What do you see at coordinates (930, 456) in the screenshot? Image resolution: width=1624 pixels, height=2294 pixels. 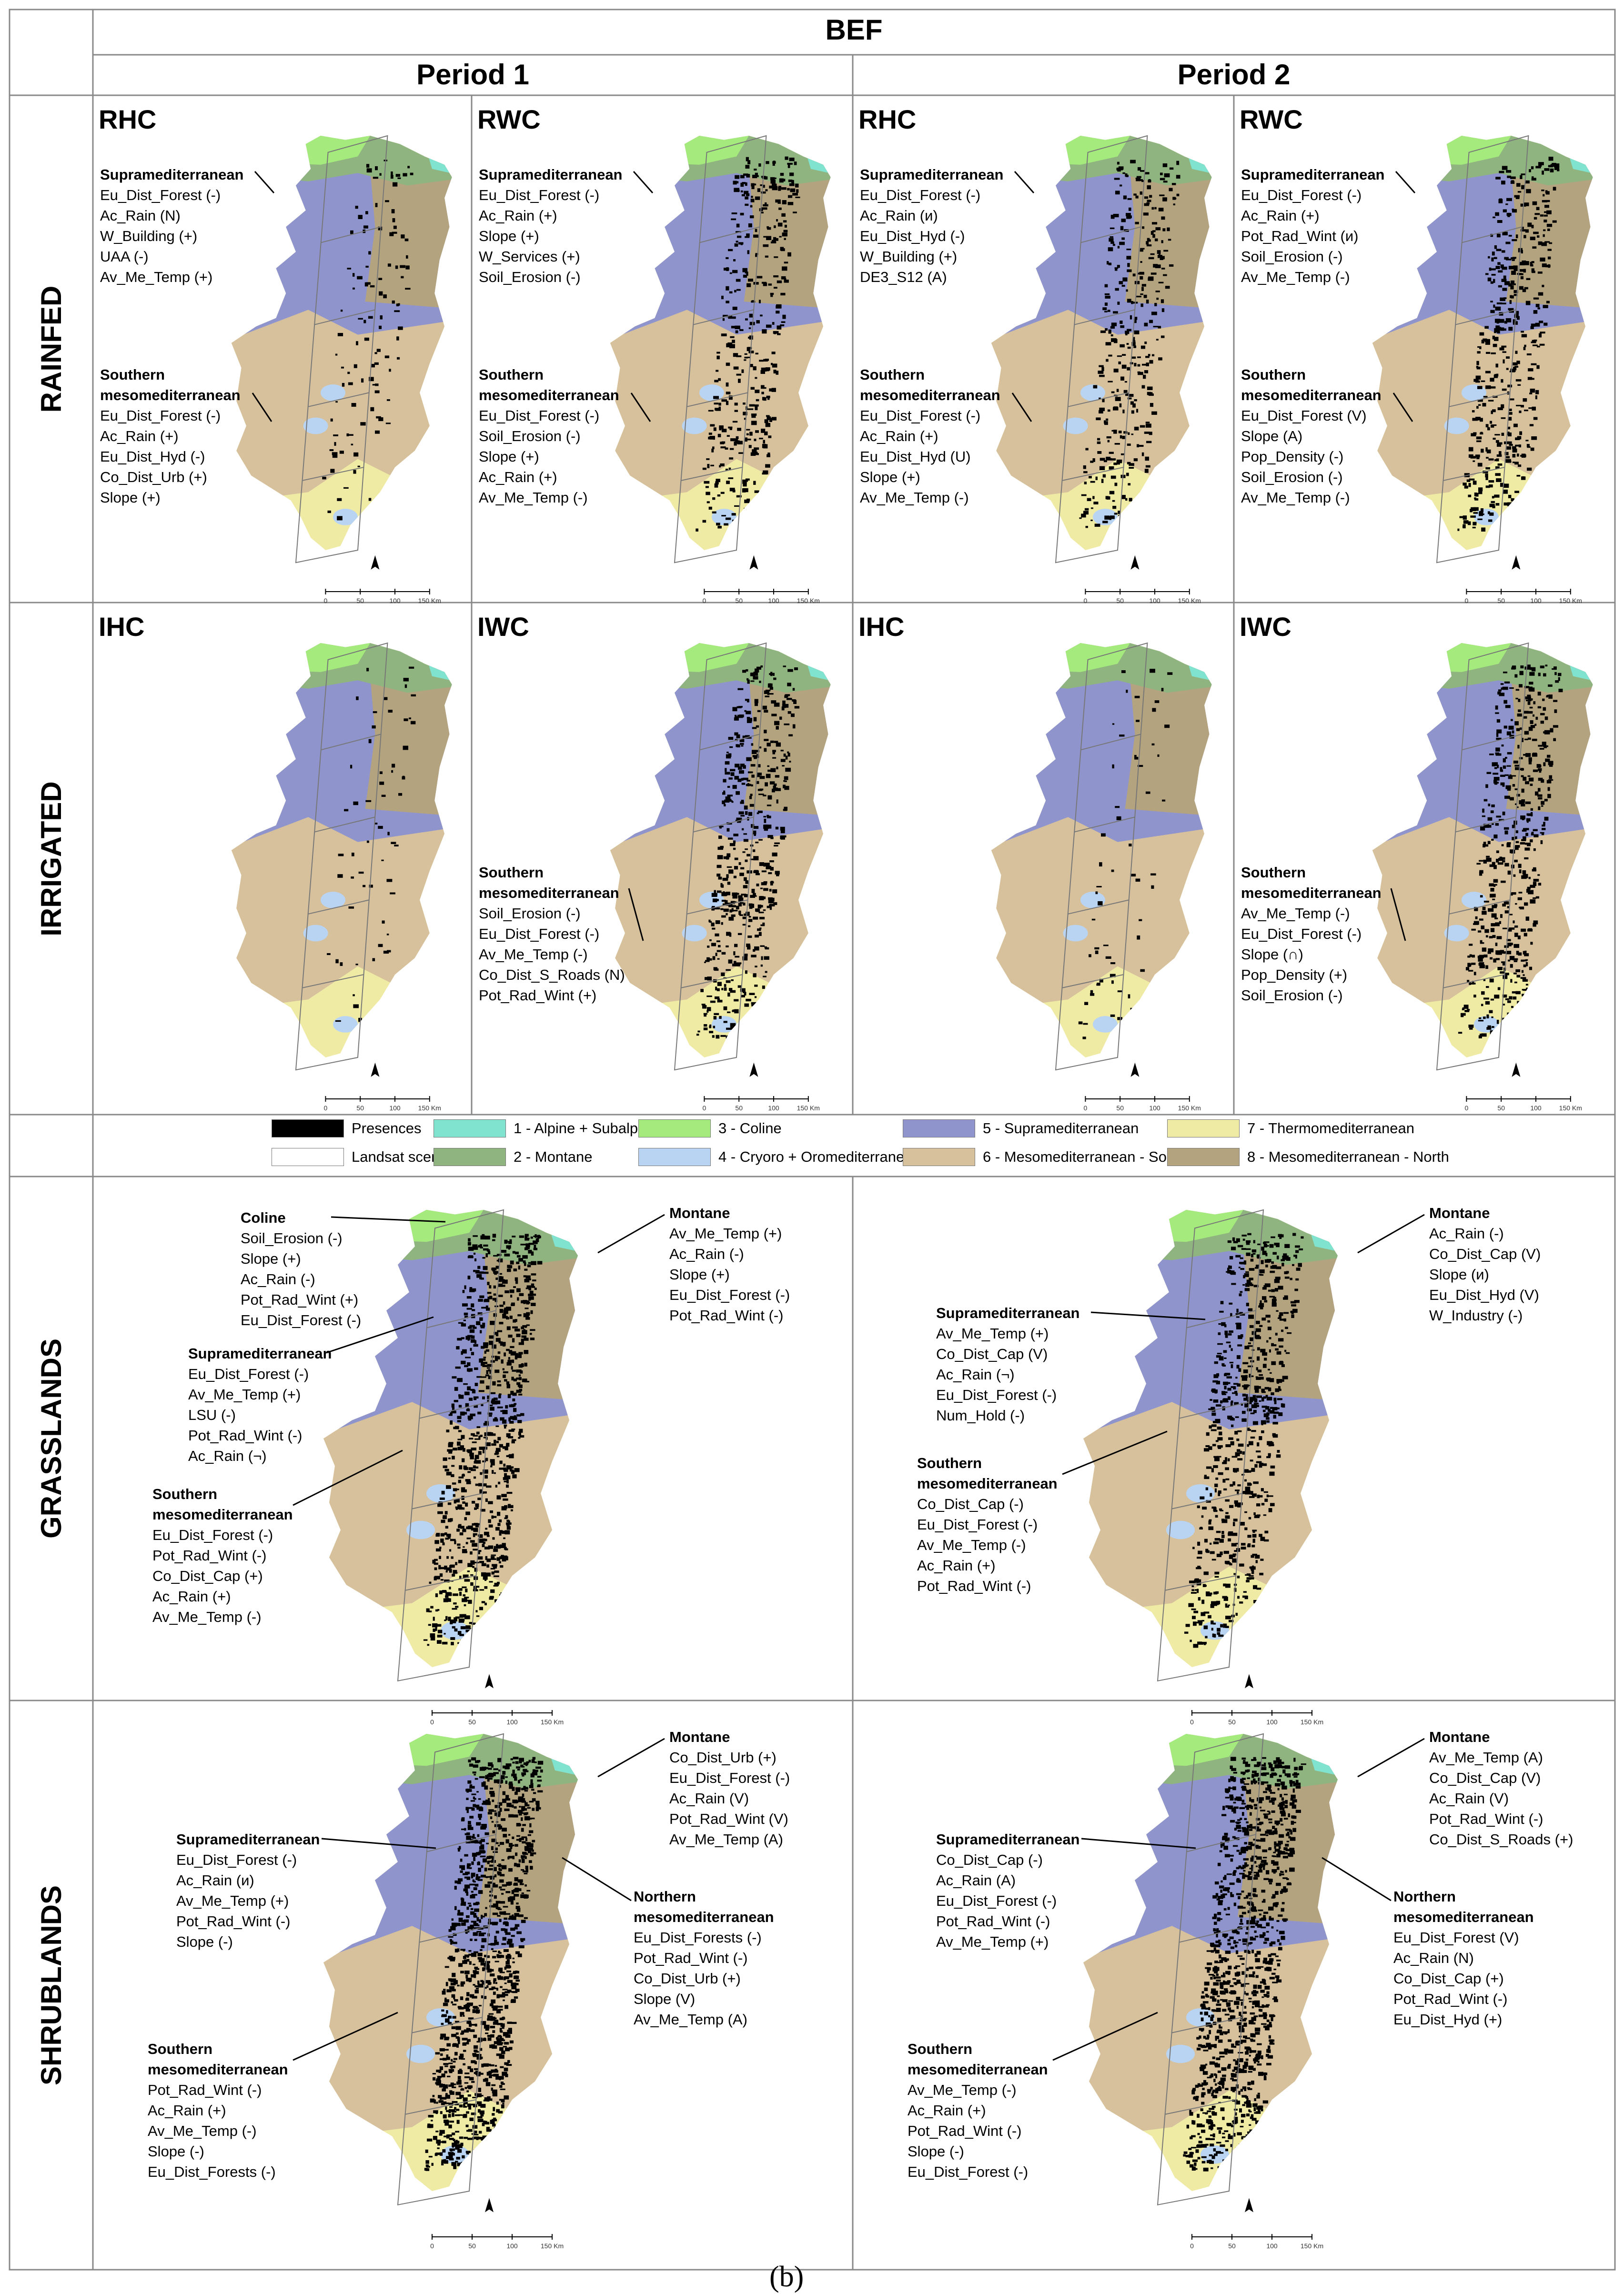 I see `variable-line: Eu_Dist_Hyd (U)` at bounding box center [930, 456].